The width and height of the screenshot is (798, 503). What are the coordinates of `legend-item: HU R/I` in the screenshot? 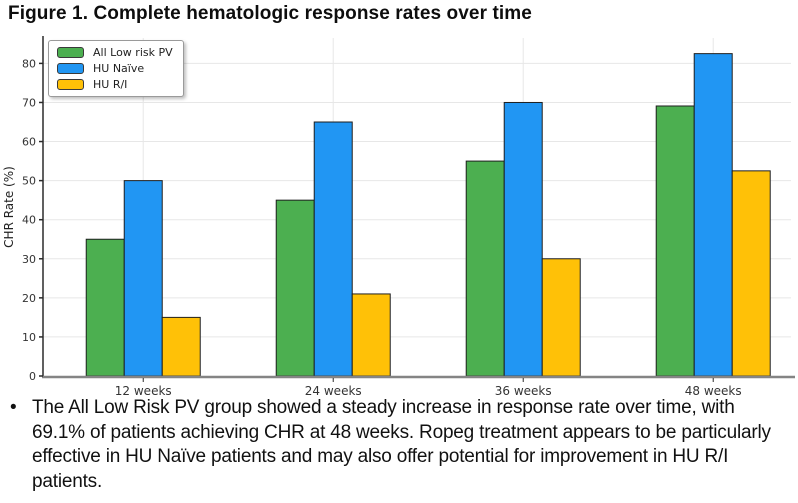 It's located at (115, 84).